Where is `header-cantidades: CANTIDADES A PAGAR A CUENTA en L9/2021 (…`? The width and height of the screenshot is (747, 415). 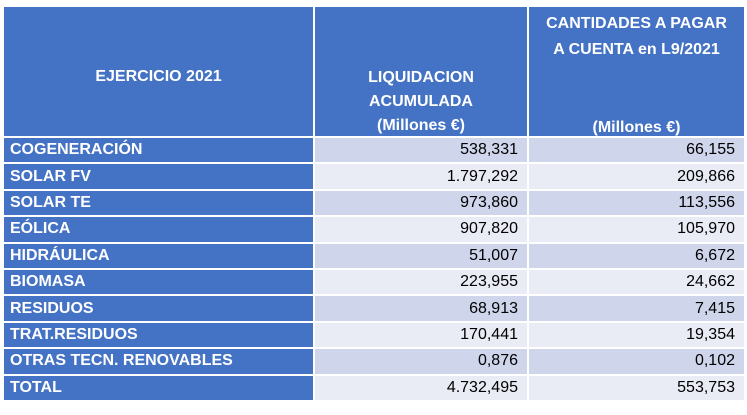
header-cantidades: CANTIDADES A PAGAR A CUENTA en L9/2021 (… is located at coordinates (636, 71).